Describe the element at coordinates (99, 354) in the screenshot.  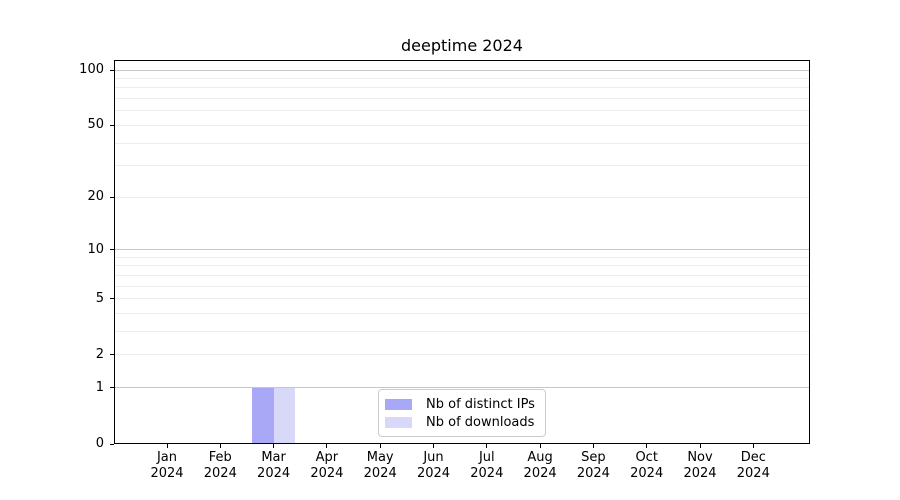
I see `y-tick-label: 2` at that location.